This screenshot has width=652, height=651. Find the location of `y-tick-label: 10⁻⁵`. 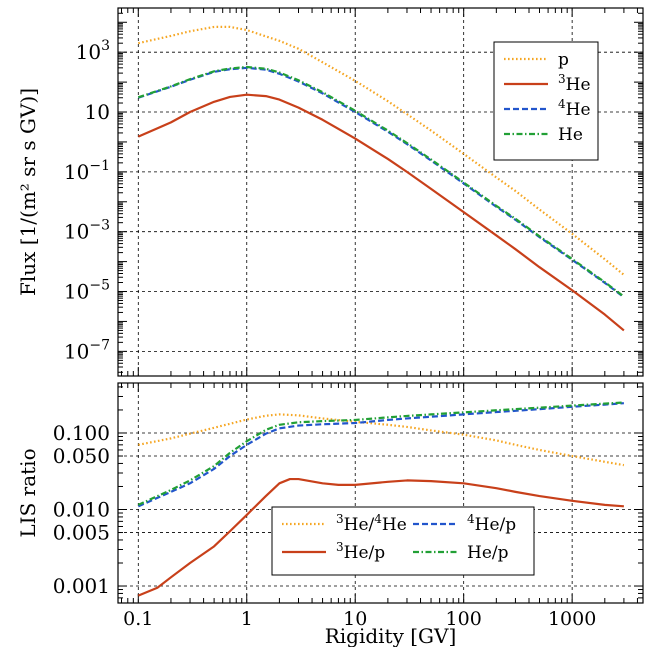

y-tick-label: 10⁻⁵ is located at coordinates (87, 291).